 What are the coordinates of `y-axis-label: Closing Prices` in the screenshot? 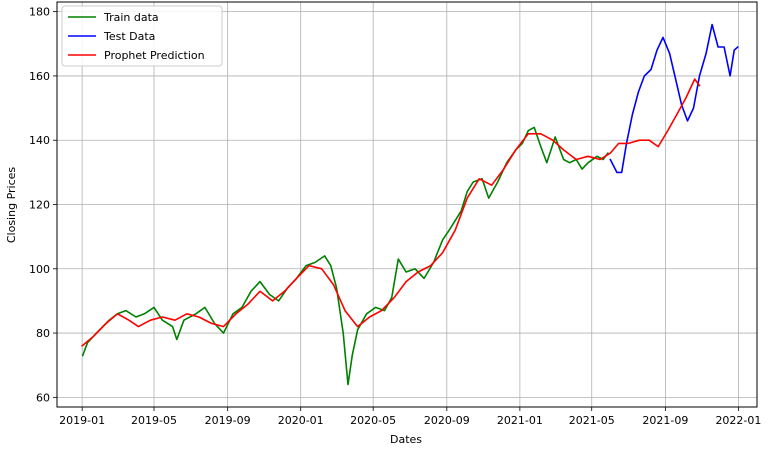 It's located at (11, 205).